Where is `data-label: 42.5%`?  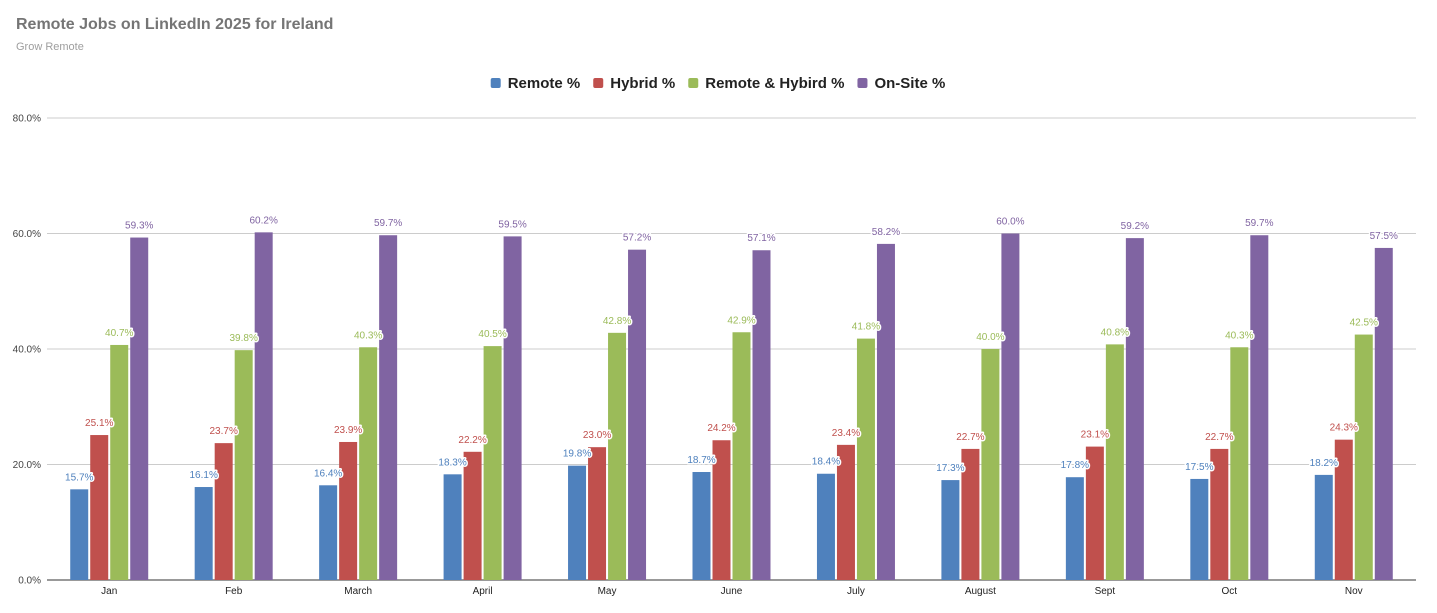 data-label: 42.5% is located at coordinates (1364, 323).